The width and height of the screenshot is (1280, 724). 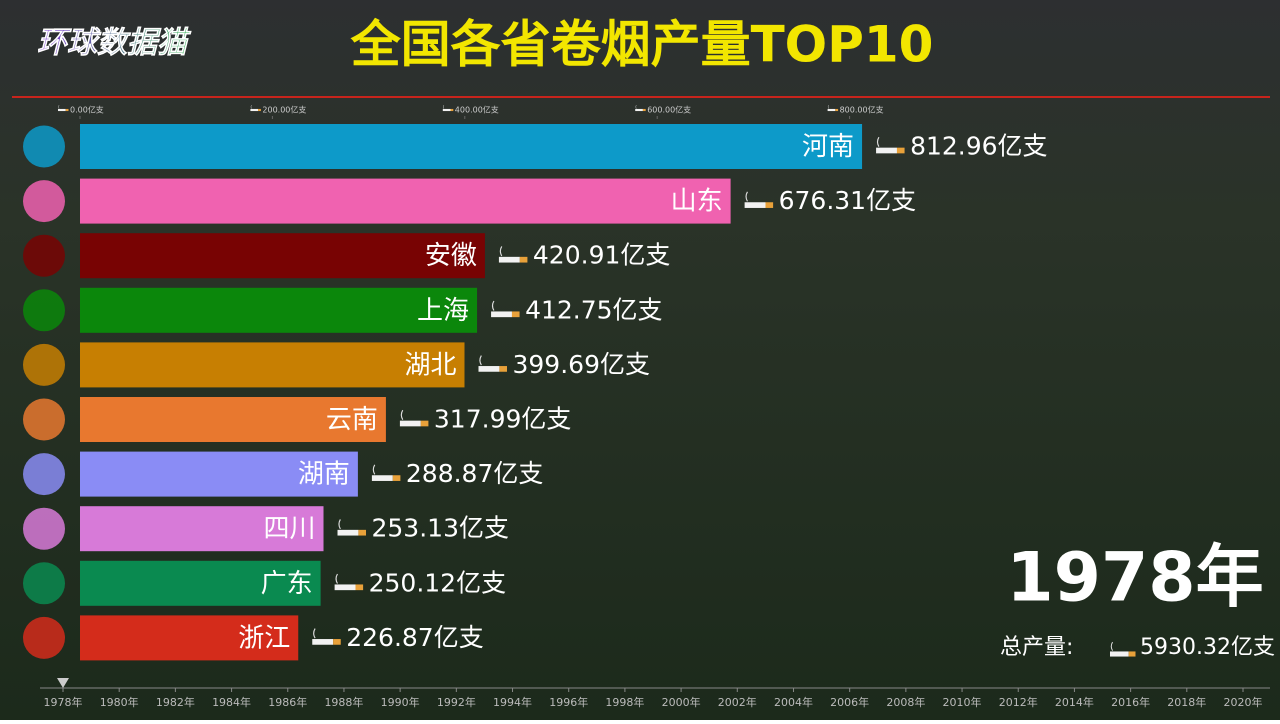 I want to click on x-tick-label: 800.00亿支, so click(x=862, y=110).